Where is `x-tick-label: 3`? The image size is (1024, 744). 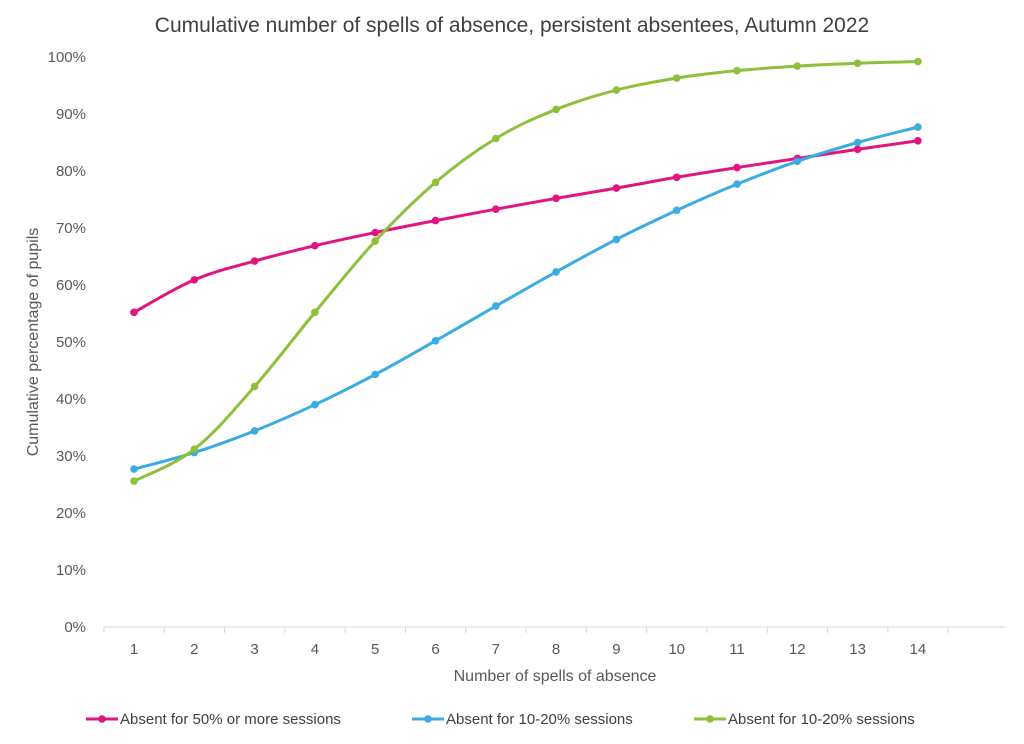 x-tick-label: 3 is located at coordinates (254, 649).